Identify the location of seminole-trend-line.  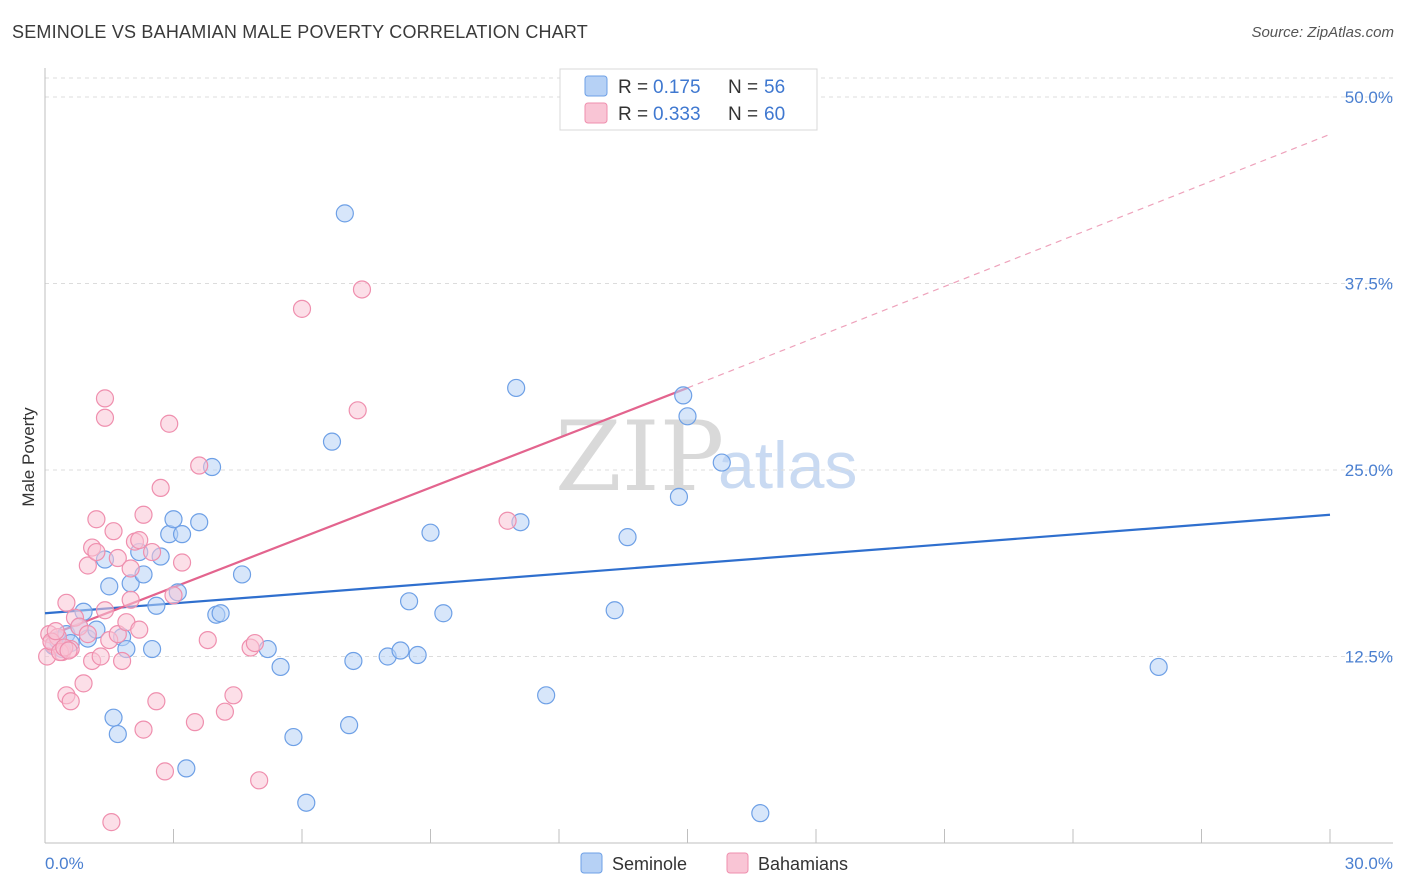
(687, 564).